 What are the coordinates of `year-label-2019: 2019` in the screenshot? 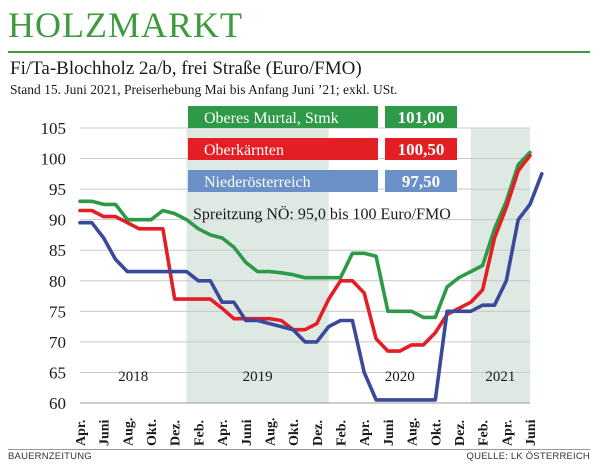 It's located at (258, 377).